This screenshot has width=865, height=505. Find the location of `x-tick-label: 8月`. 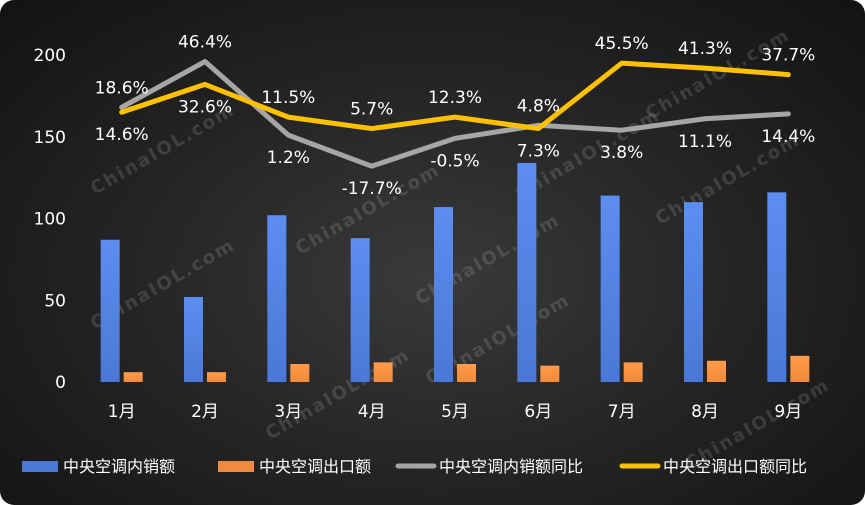

x-tick-label: 8月 is located at coordinates (705, 412).